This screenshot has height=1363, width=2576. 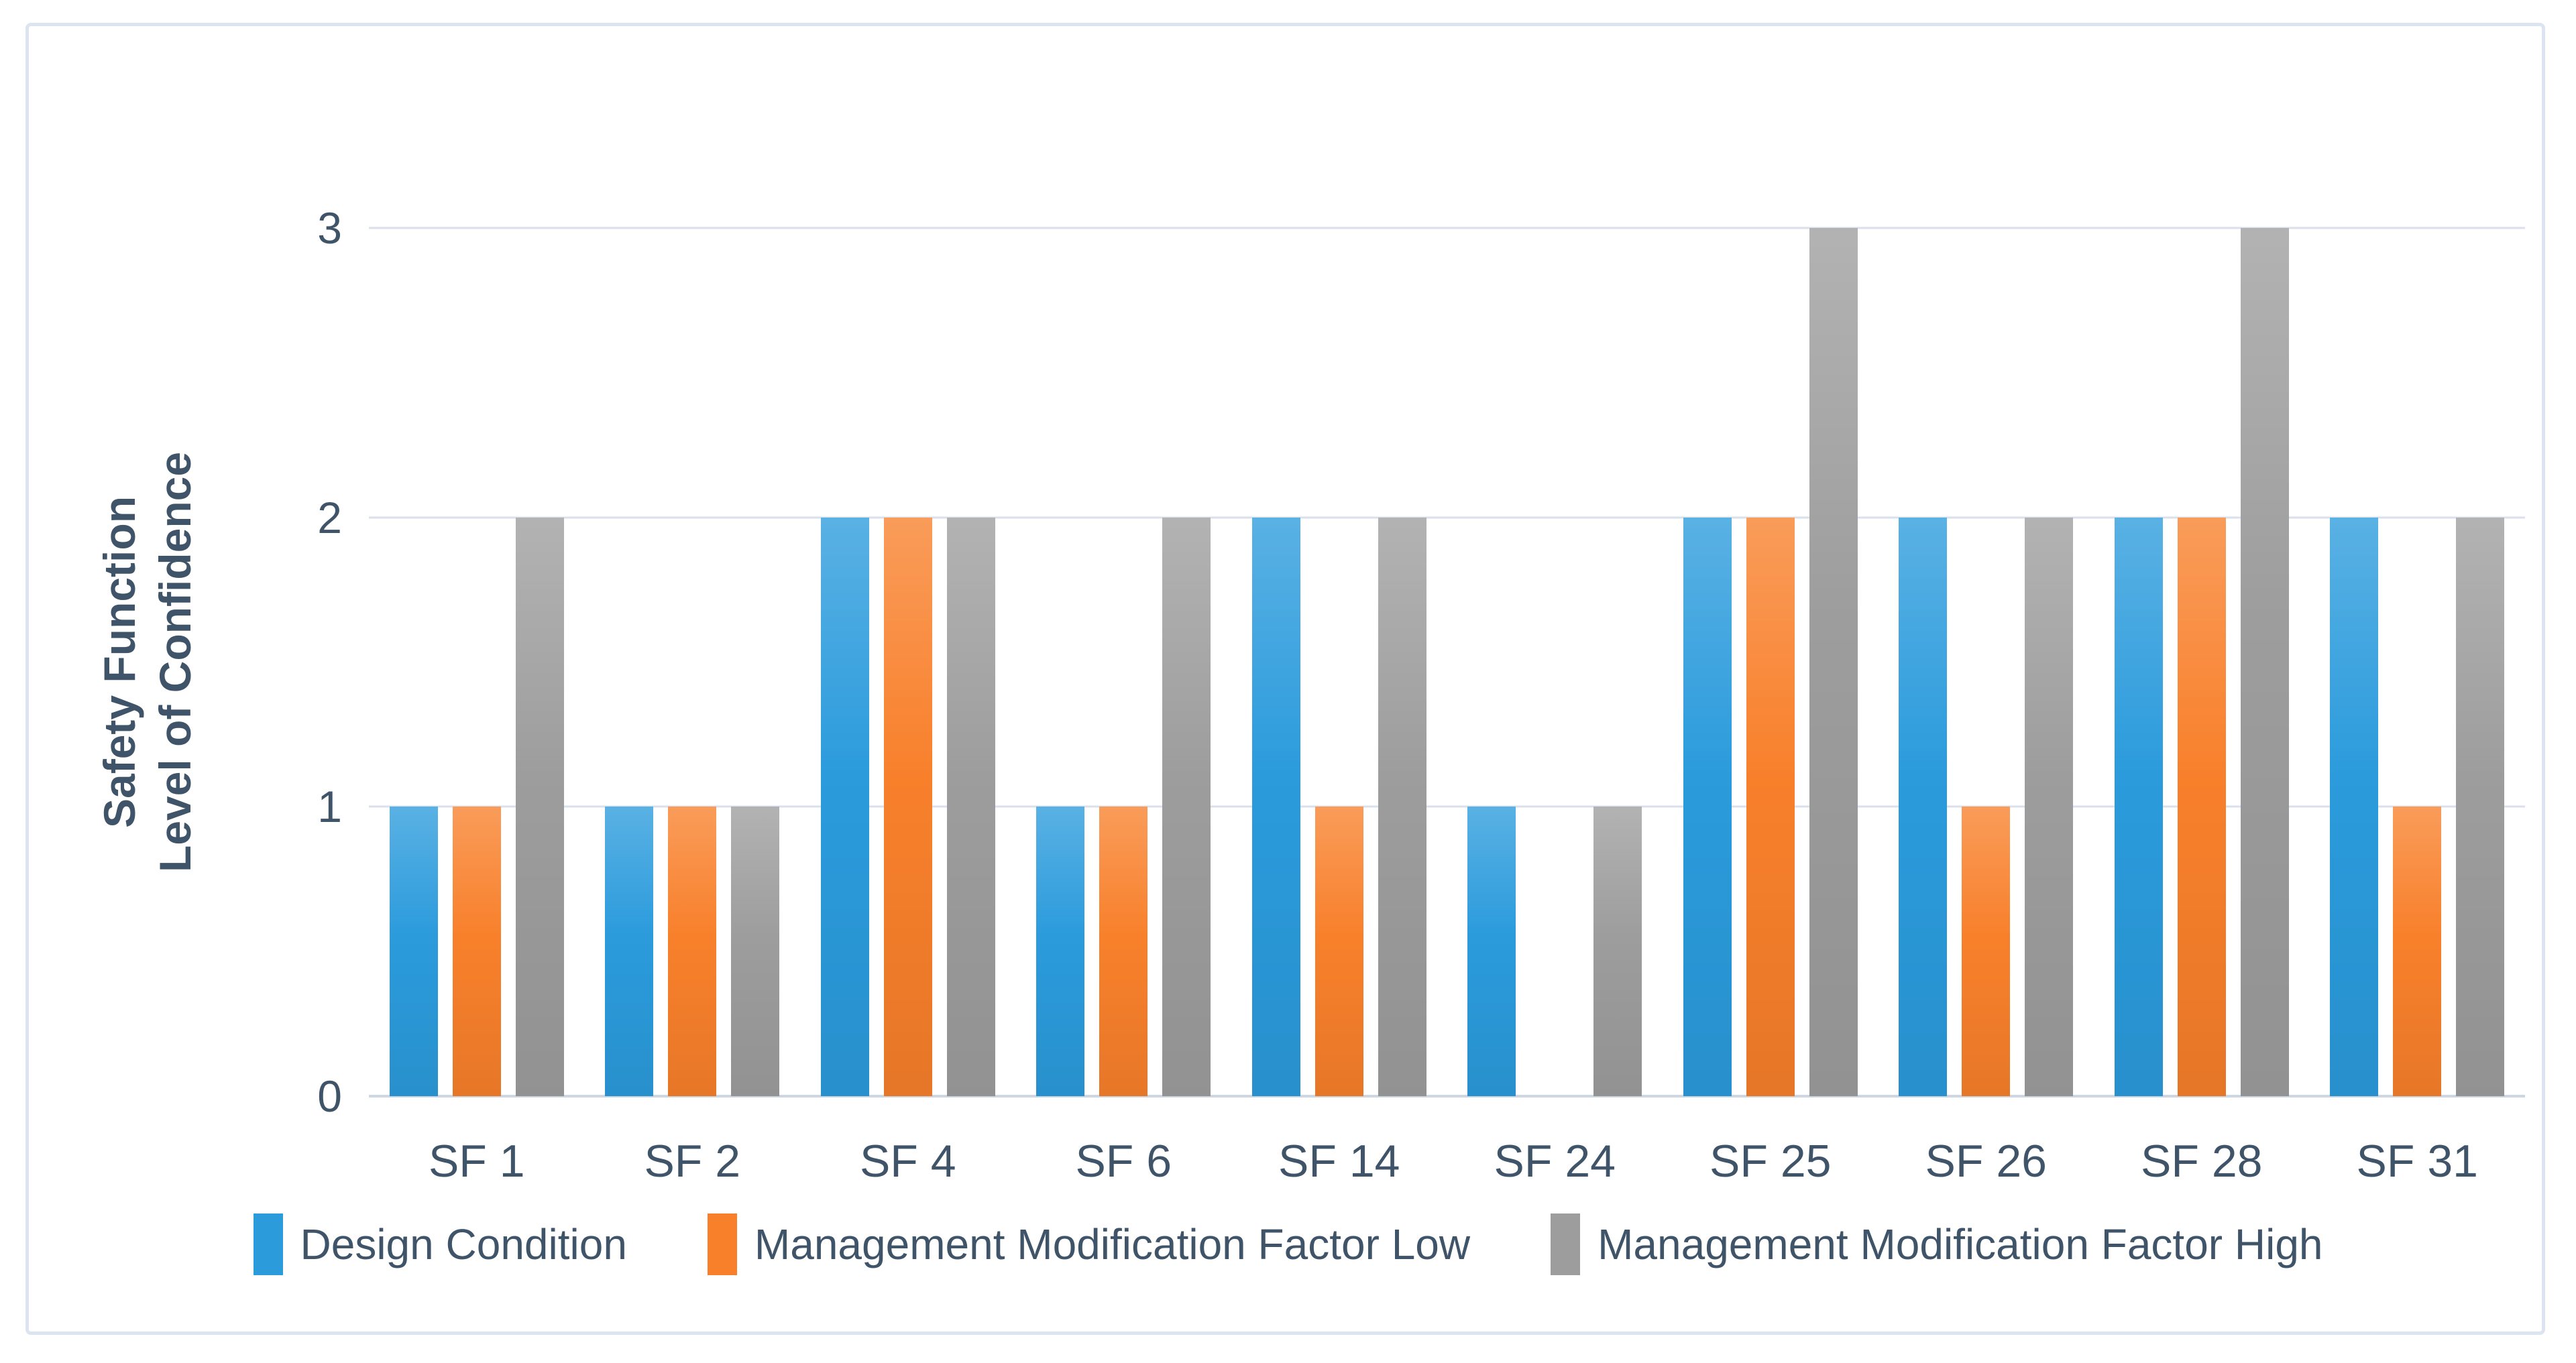 I want to click on bar-sf-14-management-modification-factor-low, so click(x=1338, y=951).